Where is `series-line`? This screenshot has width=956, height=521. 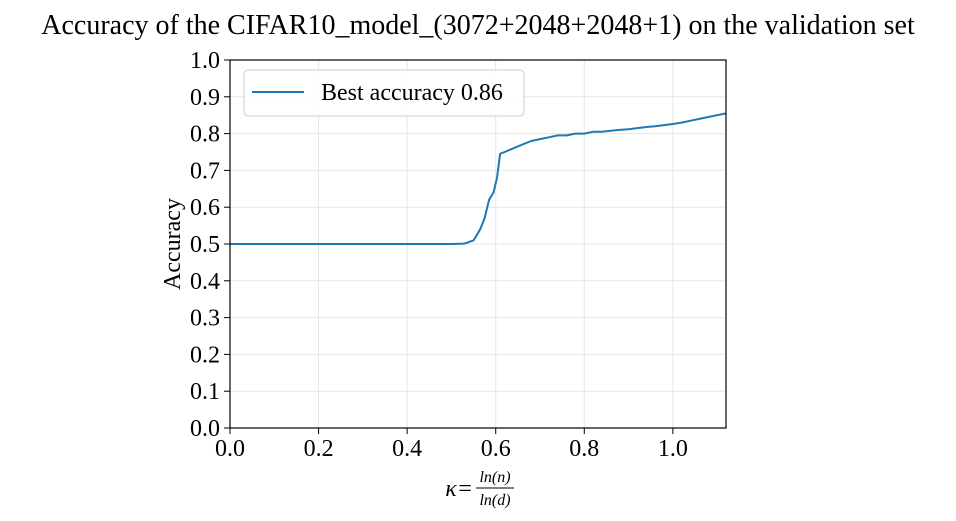 series-line is located at coordinates (478, 178).